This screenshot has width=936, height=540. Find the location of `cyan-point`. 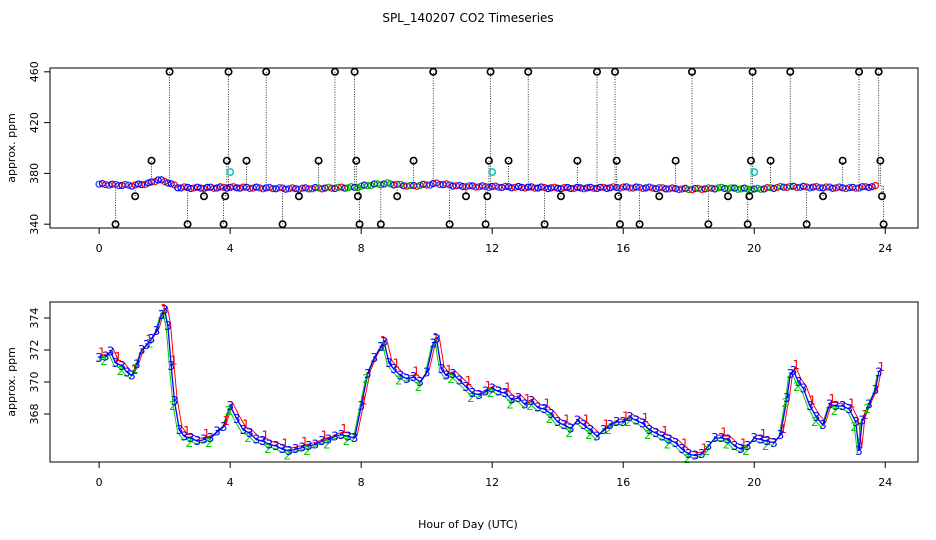

cyan-point is located at coordinates (230, 172).